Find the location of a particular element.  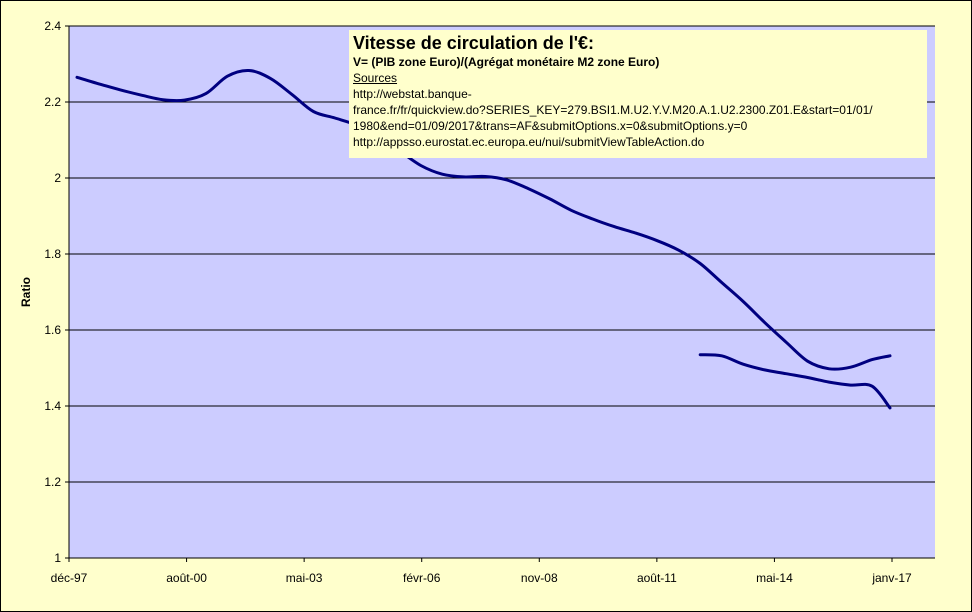

y-tick-label: 2.4 is located at coordinates (52, 26).